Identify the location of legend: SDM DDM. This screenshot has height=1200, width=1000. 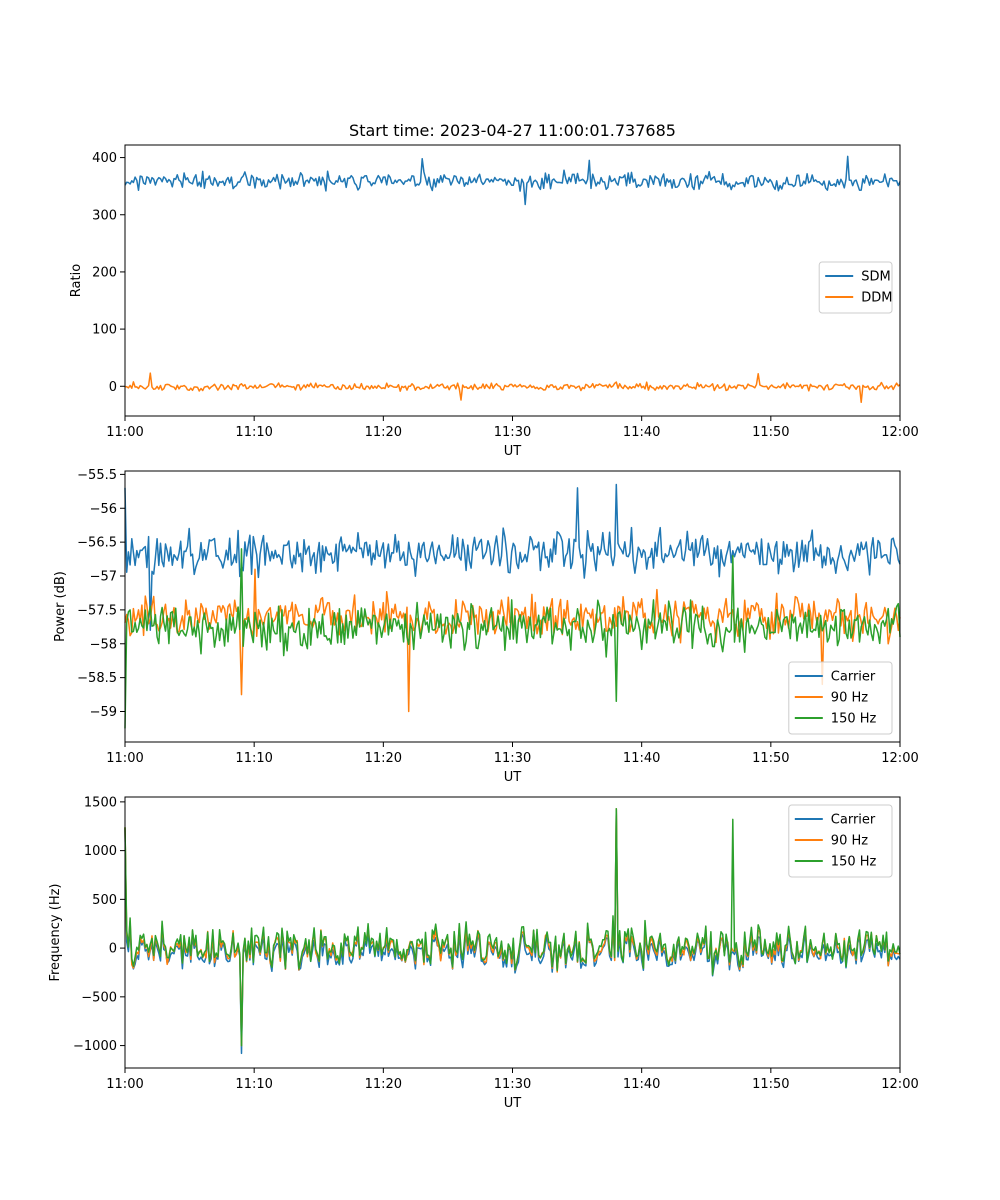
(855, 287).